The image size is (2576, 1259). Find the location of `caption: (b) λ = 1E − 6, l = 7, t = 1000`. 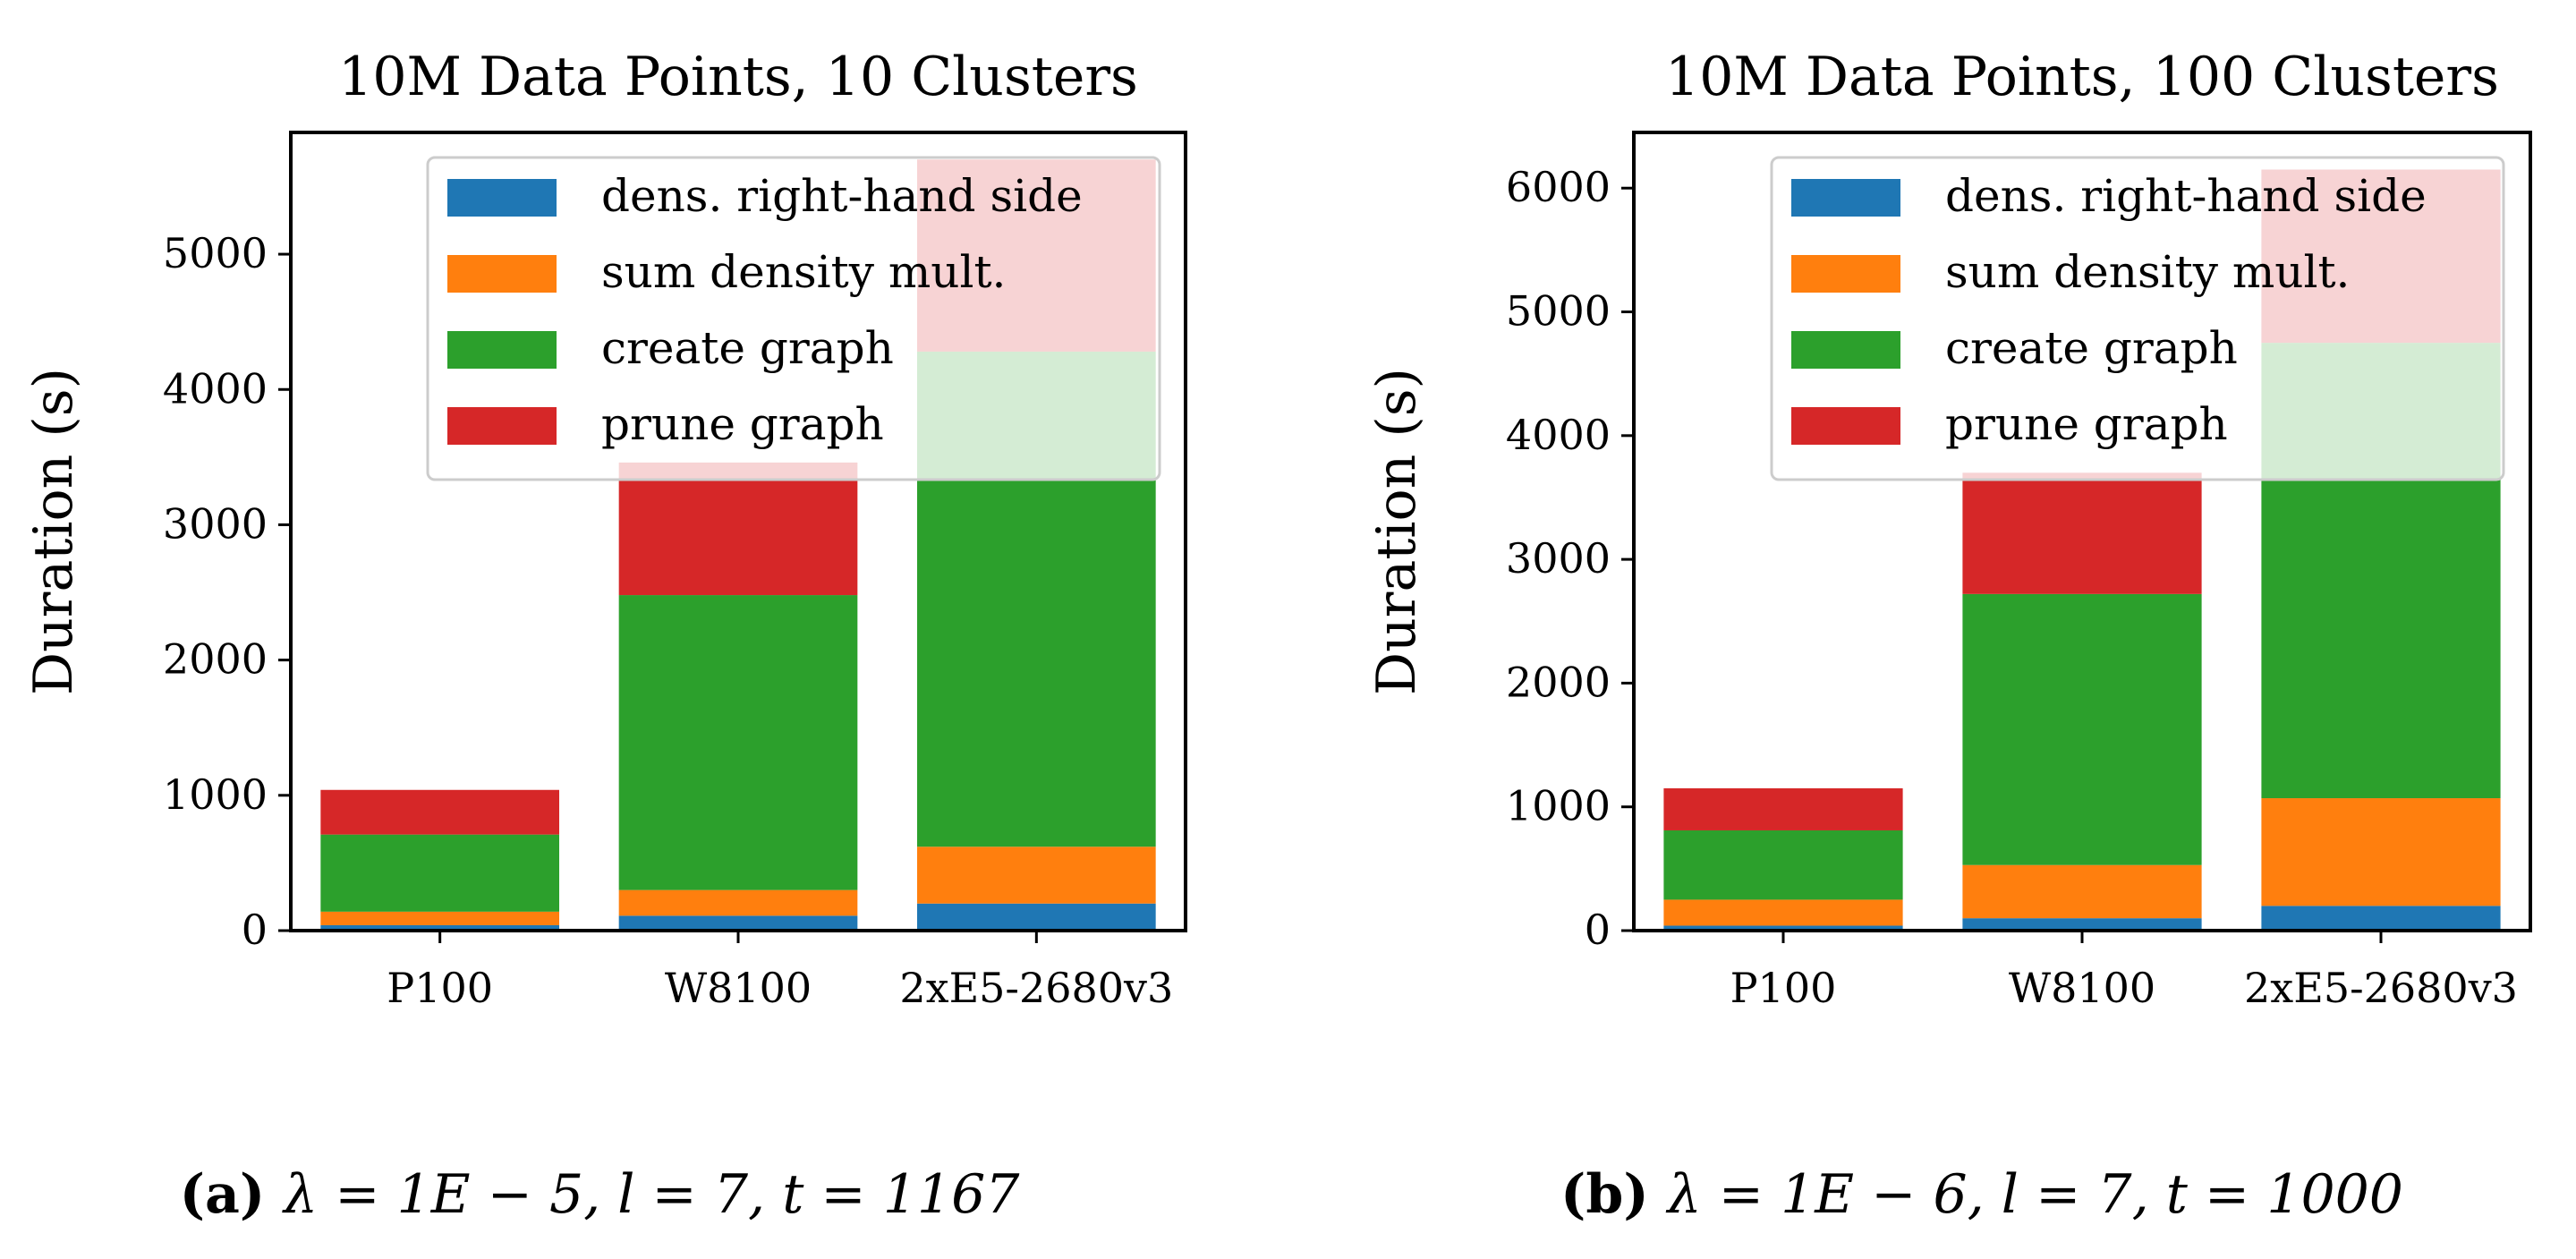

caption: (b) λ = 1E − 6, l = 7, t = 1000 is located at coordinates (1982, 1195).